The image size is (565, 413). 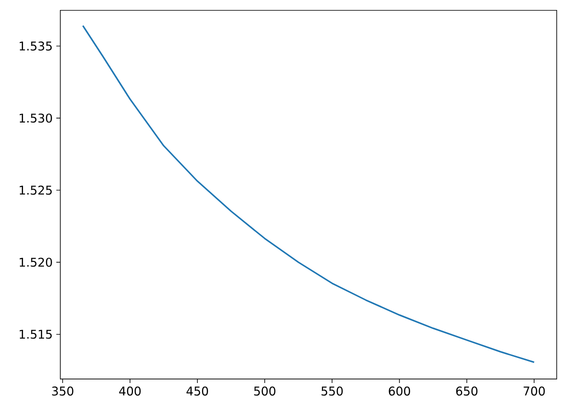 I want to click on y-tick-label: 1.515, so click(x=36, y=334).